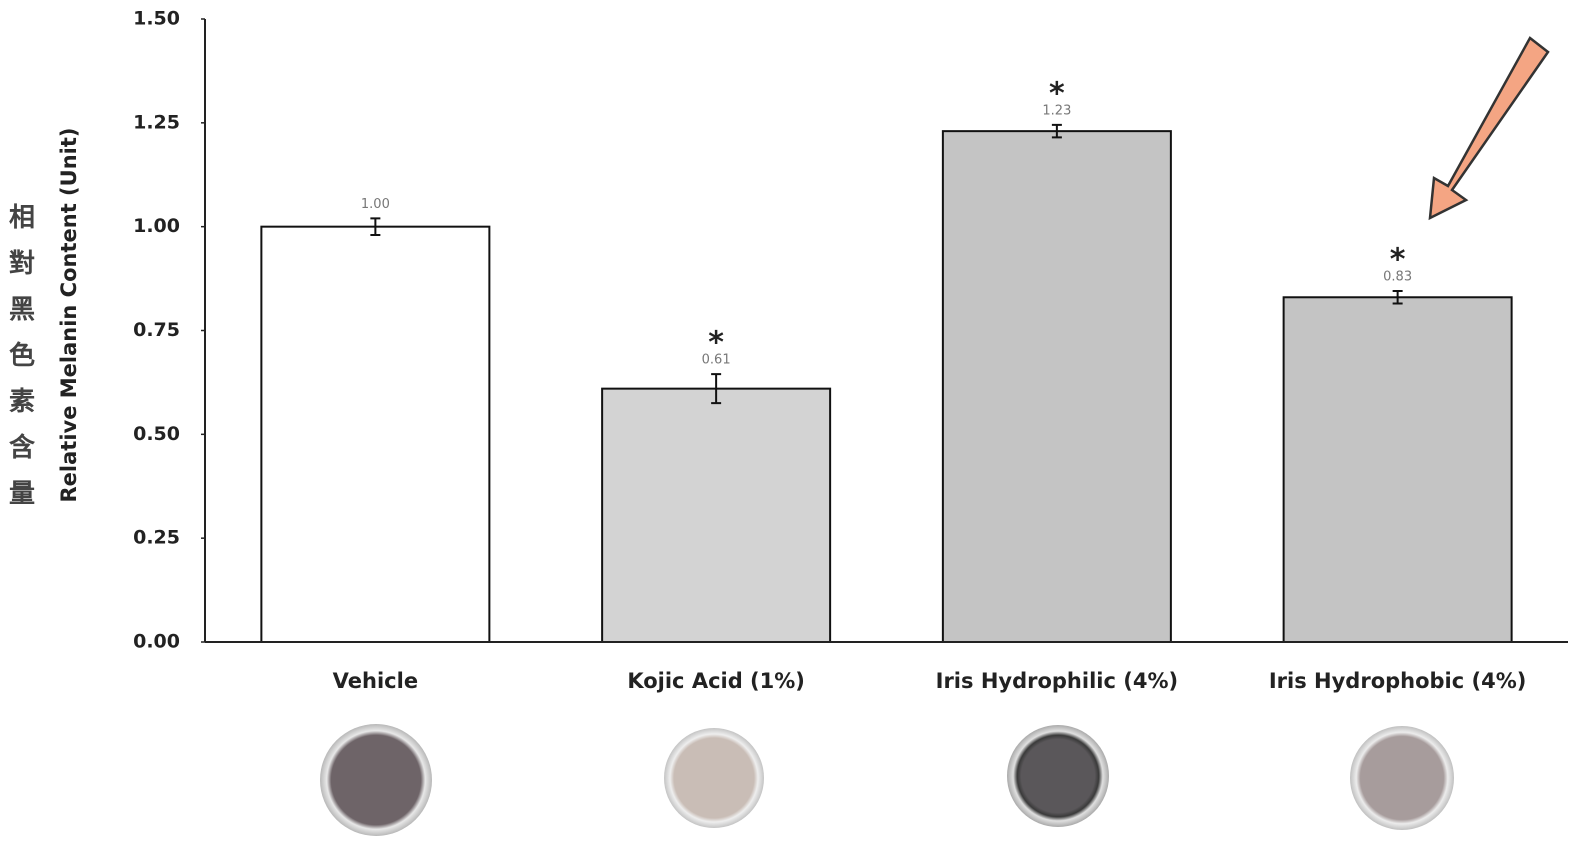 This screenshot has width=1588, height=849. What do you see at coordinates (156, 330) in the screenshot?
I see `y-tick-label: 0.75` at bounding box center [156, 330].